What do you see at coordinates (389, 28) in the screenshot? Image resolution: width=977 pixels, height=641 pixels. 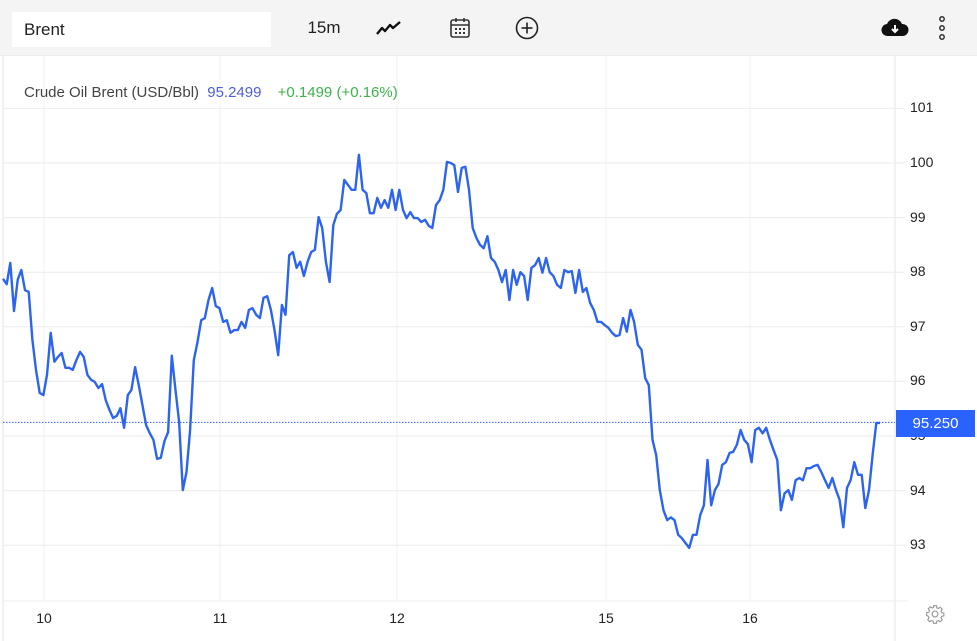 I see `line-chart-icon` at bounding box center [389, 28].